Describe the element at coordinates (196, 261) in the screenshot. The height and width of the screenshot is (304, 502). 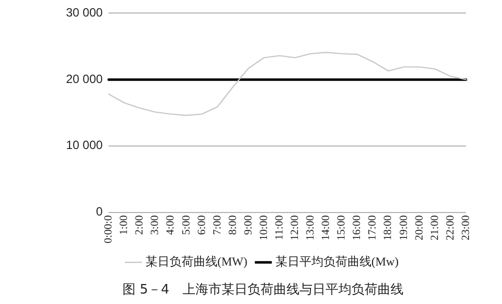
I see `legend-label: 某日负荷曲线(MW)` at that location.